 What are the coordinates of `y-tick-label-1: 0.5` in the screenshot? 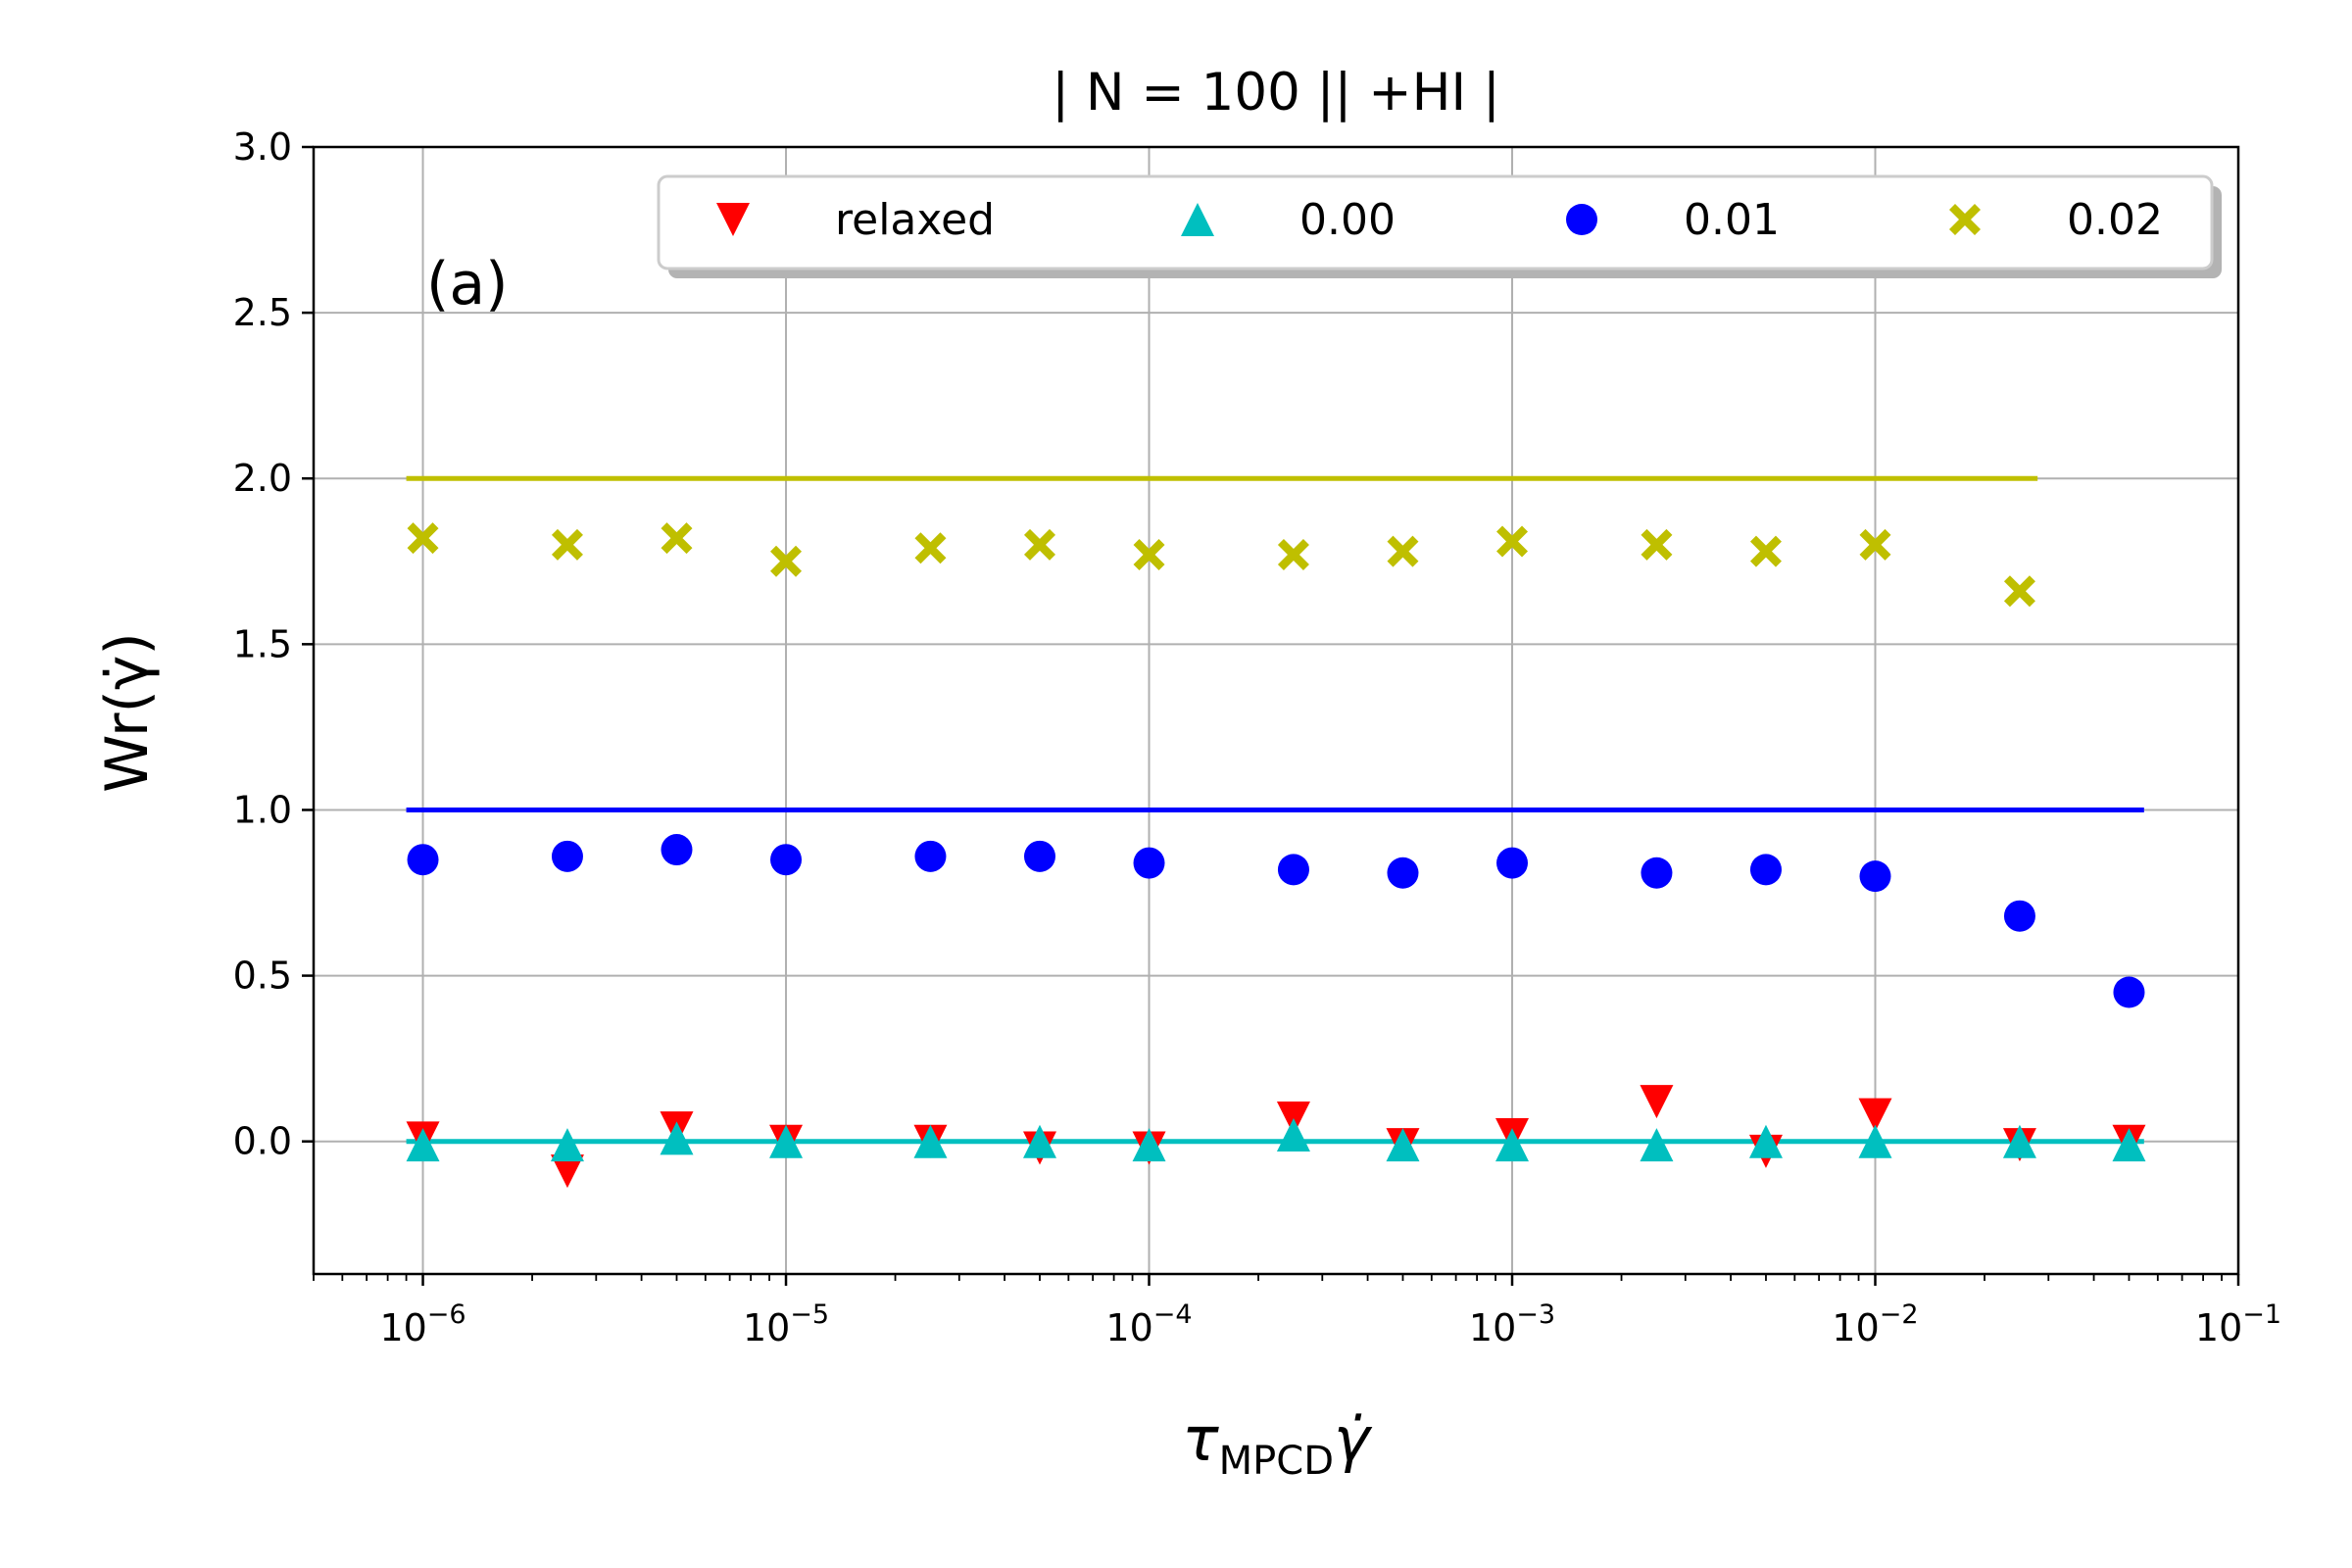 It's located at (262, 976).